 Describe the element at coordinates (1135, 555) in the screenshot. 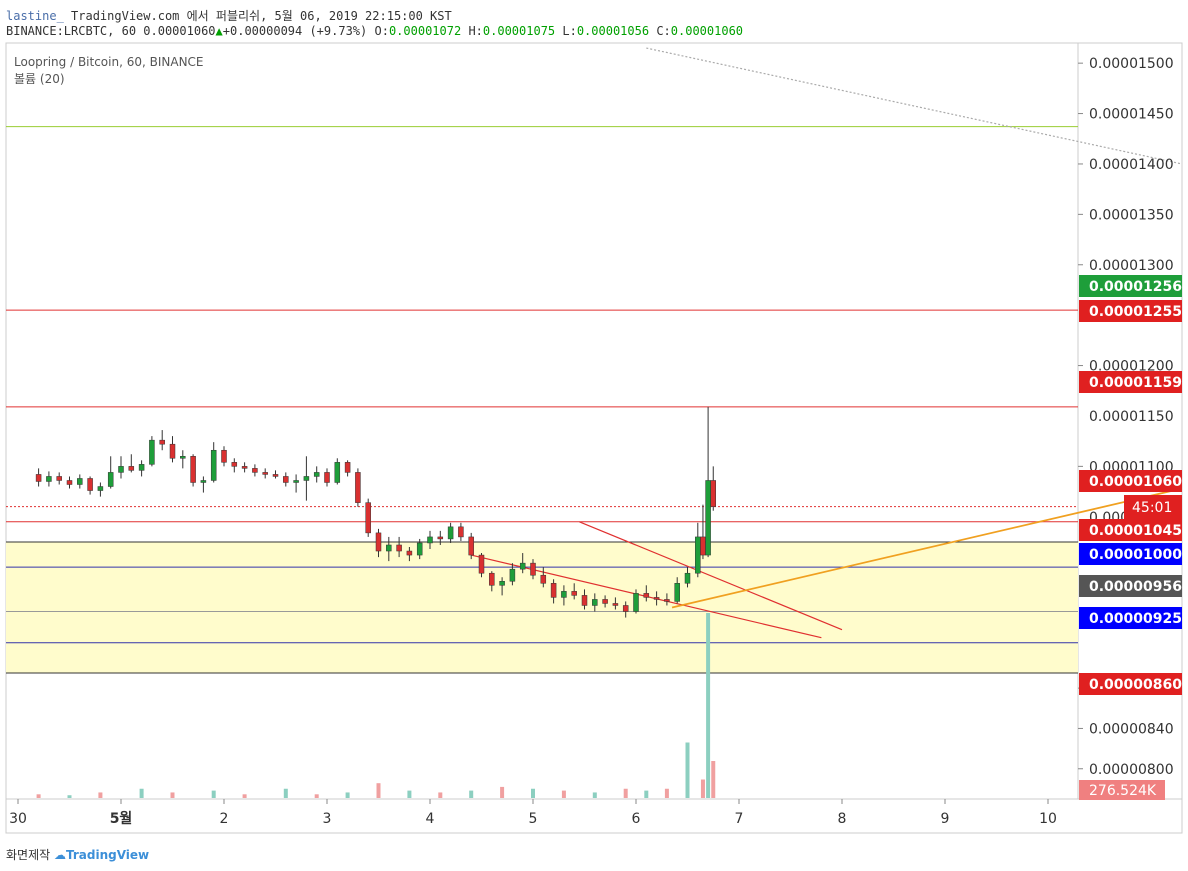

I see `price-tag-label: 0.00001000` at that location.